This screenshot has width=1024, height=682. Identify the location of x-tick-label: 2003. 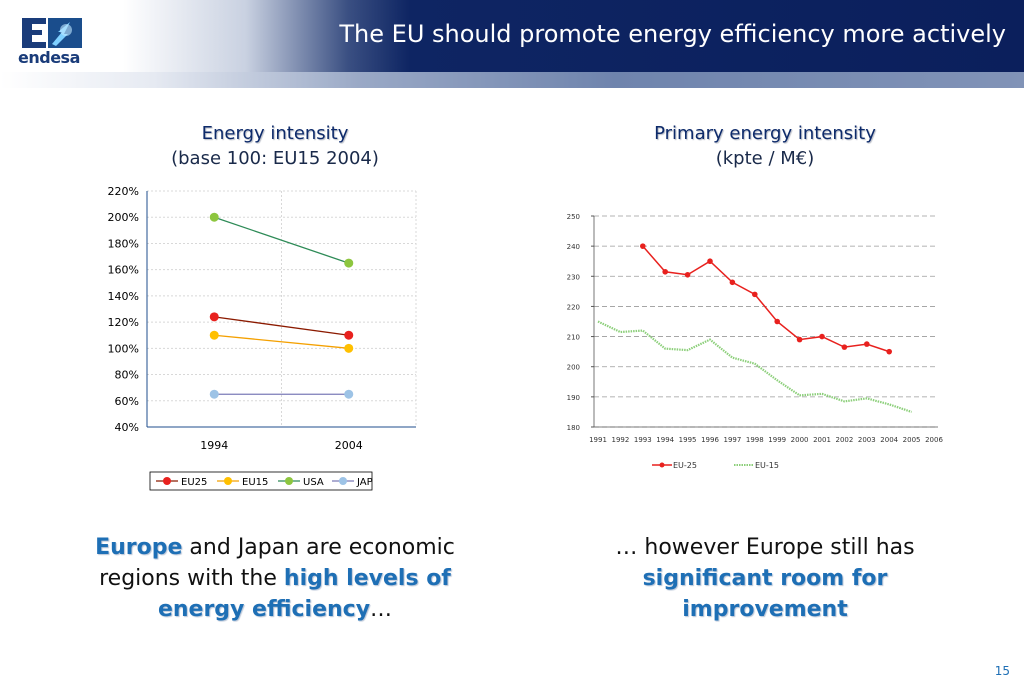
(867, 440).